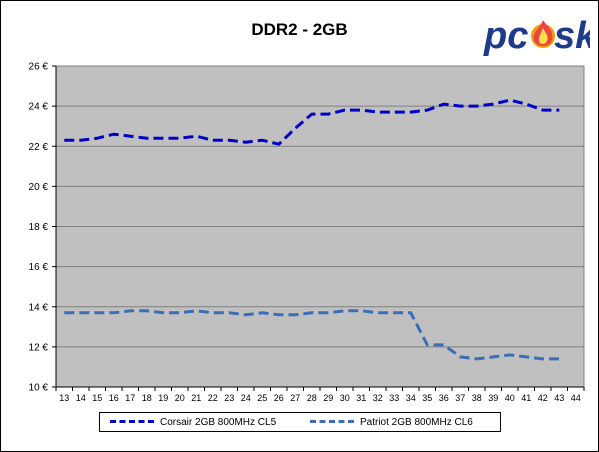 Image resolution: width=599 pixels, height=452 pixels. I want to click on x-tick-label: 40, so click(510, 398).